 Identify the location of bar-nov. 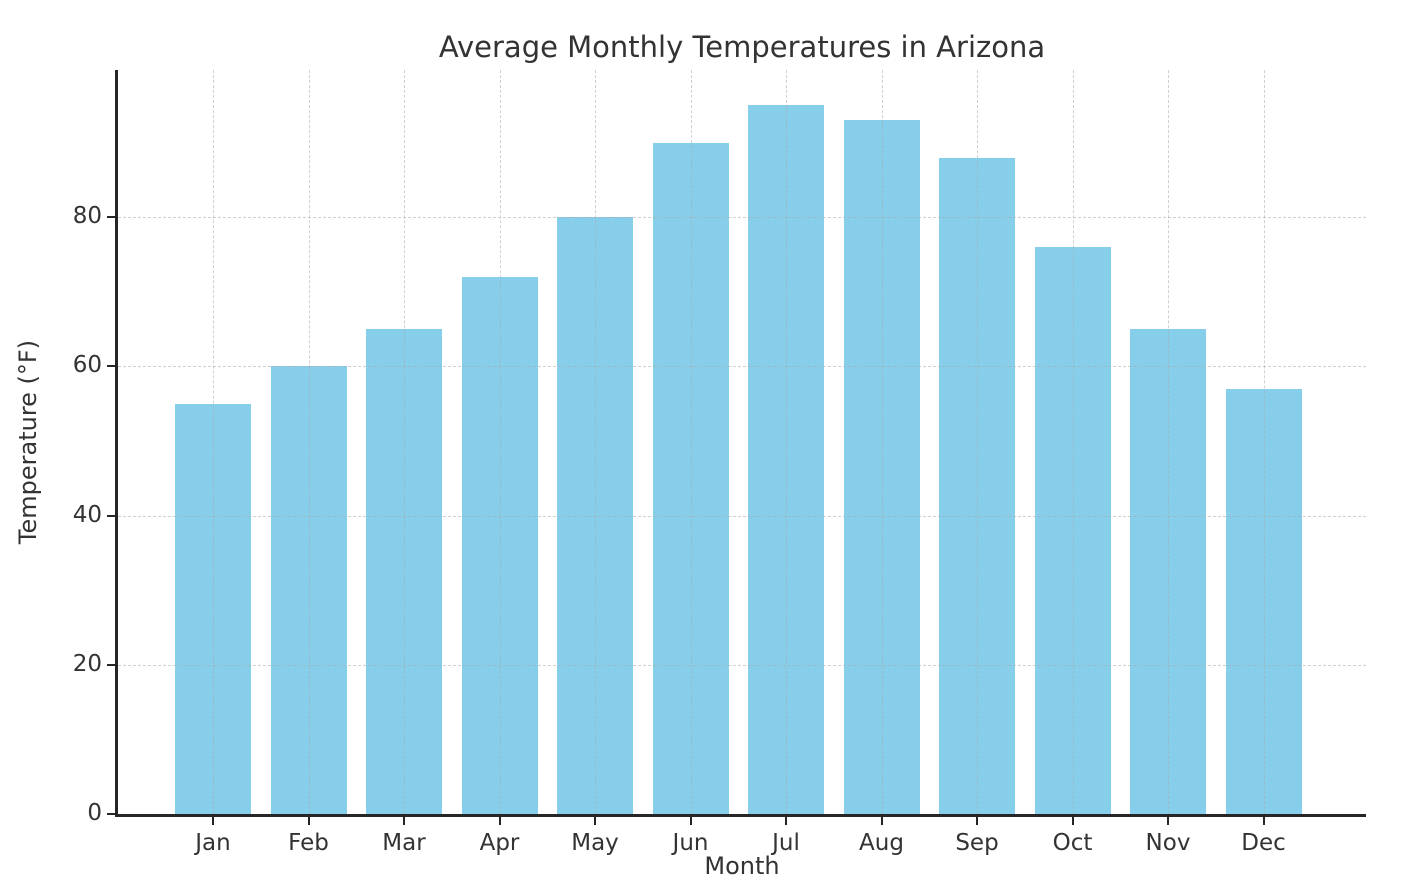
(1168, 571).